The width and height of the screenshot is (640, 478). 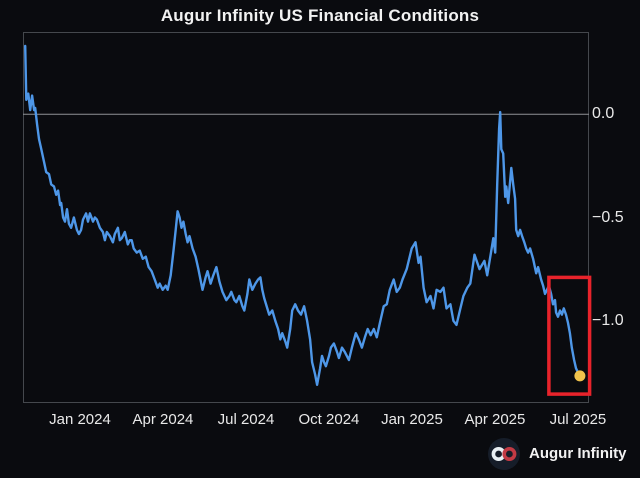 What do you see at coordinates (329, 419) in the screenshot?
I see `x-tick-label: Oct 2024` at bounding box center [329, 419].